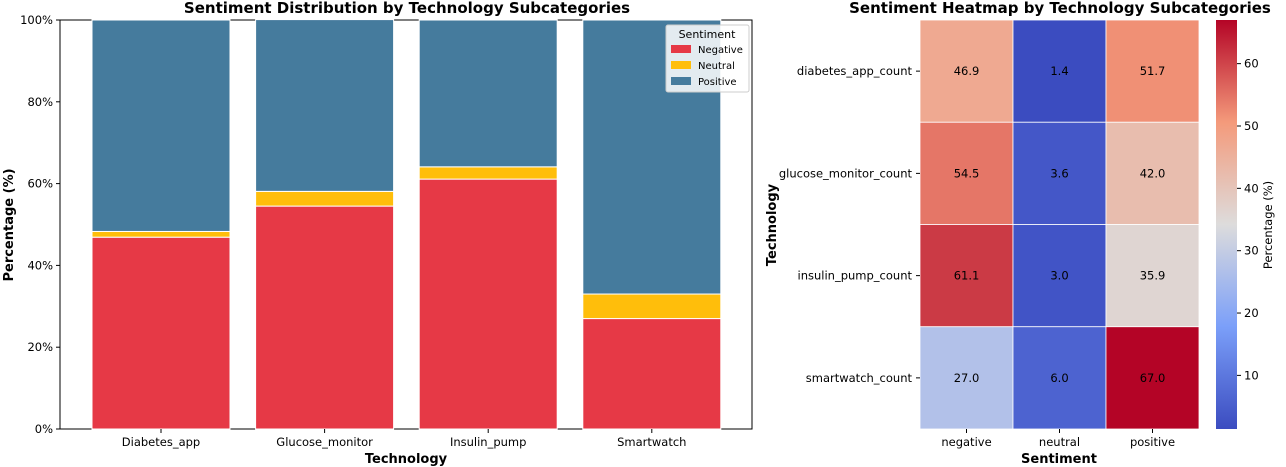 This screenshot has height=467, width=1286. I want to click on colorbar-tick-label: 30, so click(1251, 251).